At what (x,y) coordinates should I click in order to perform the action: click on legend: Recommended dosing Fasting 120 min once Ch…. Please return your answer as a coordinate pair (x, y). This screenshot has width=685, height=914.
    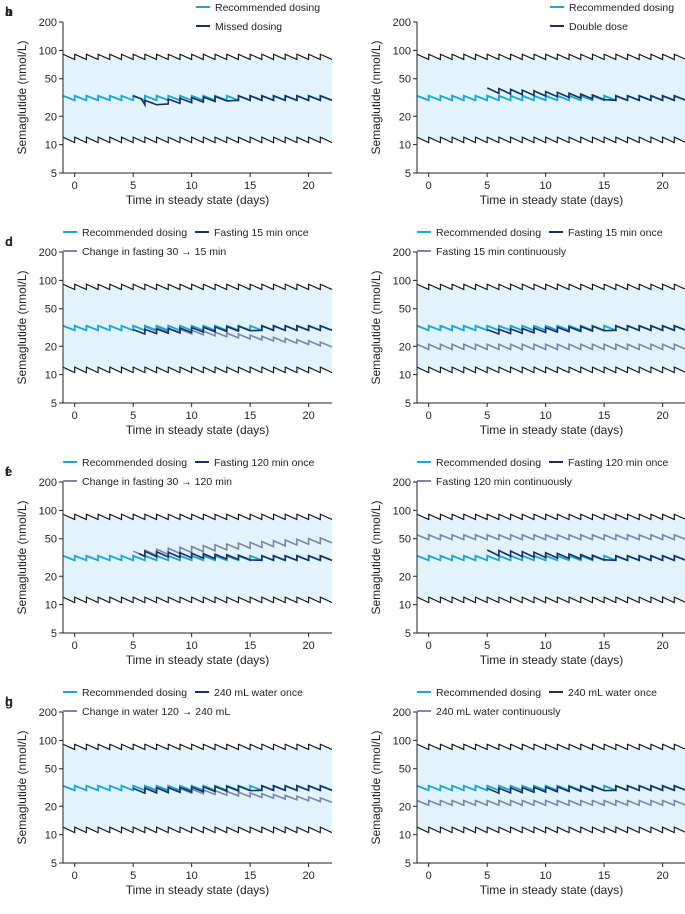
    Looking at the image, I should click on (189, 472).